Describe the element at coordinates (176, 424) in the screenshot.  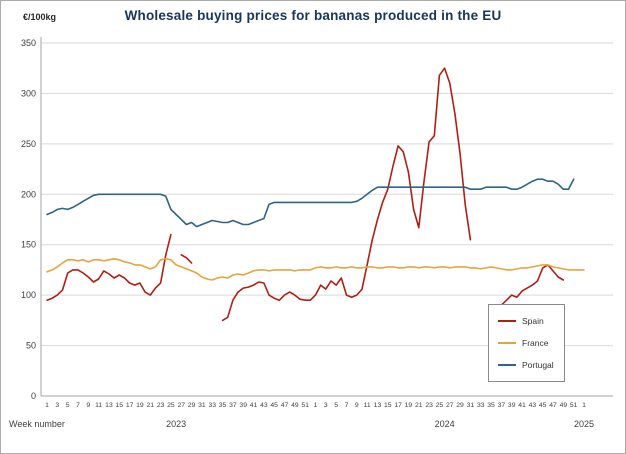
I see `svg-text: 2023` at that location.